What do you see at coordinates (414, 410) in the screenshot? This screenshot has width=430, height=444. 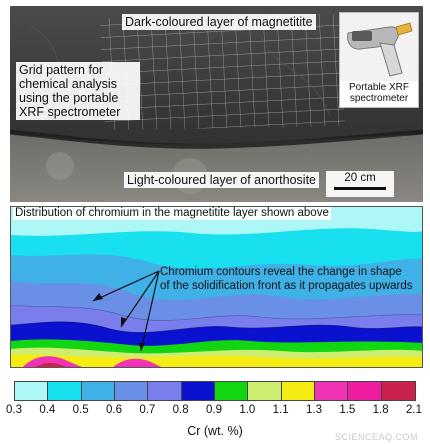 I see `colorbar-tick-label: 2.1` at bounding box center [414, 410].